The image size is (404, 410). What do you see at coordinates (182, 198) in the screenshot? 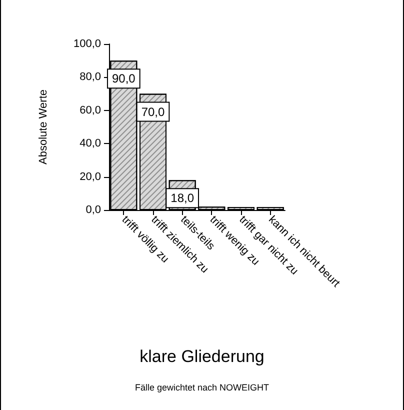
I see `data-label: 18,0` at bounding box center [182, 198].